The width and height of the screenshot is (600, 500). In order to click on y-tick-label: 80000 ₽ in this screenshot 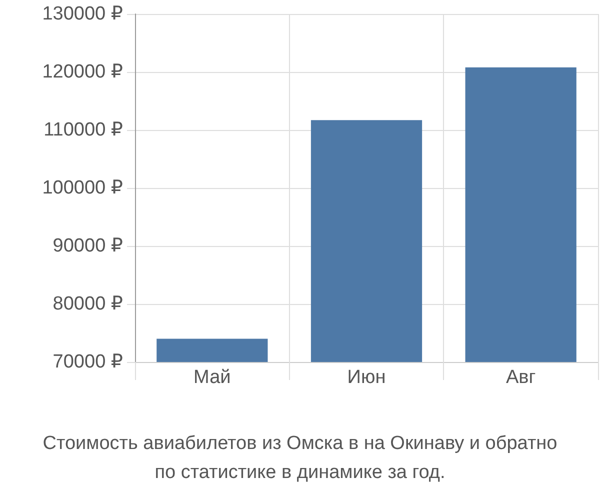, I will do `click(87, 304)`.